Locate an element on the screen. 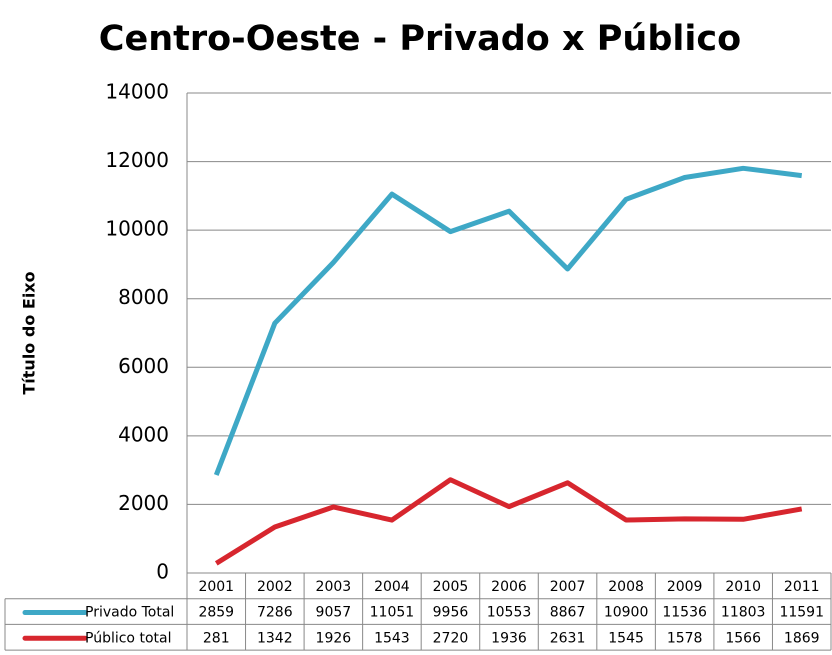 The width and height of the screenshot is (832, 655). table-value: 11591 is located at coordinates (801, 613).